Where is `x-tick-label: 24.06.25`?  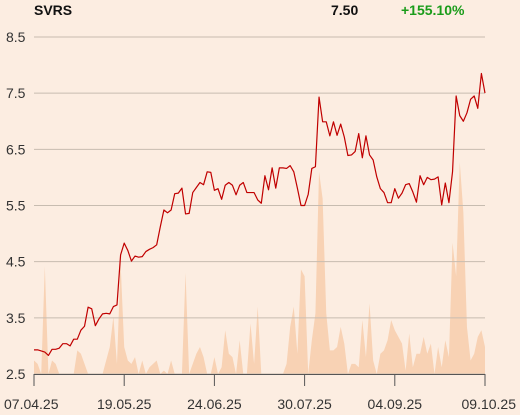 x-tick-label: 24.06.25 is located at coordinates (214, 404).